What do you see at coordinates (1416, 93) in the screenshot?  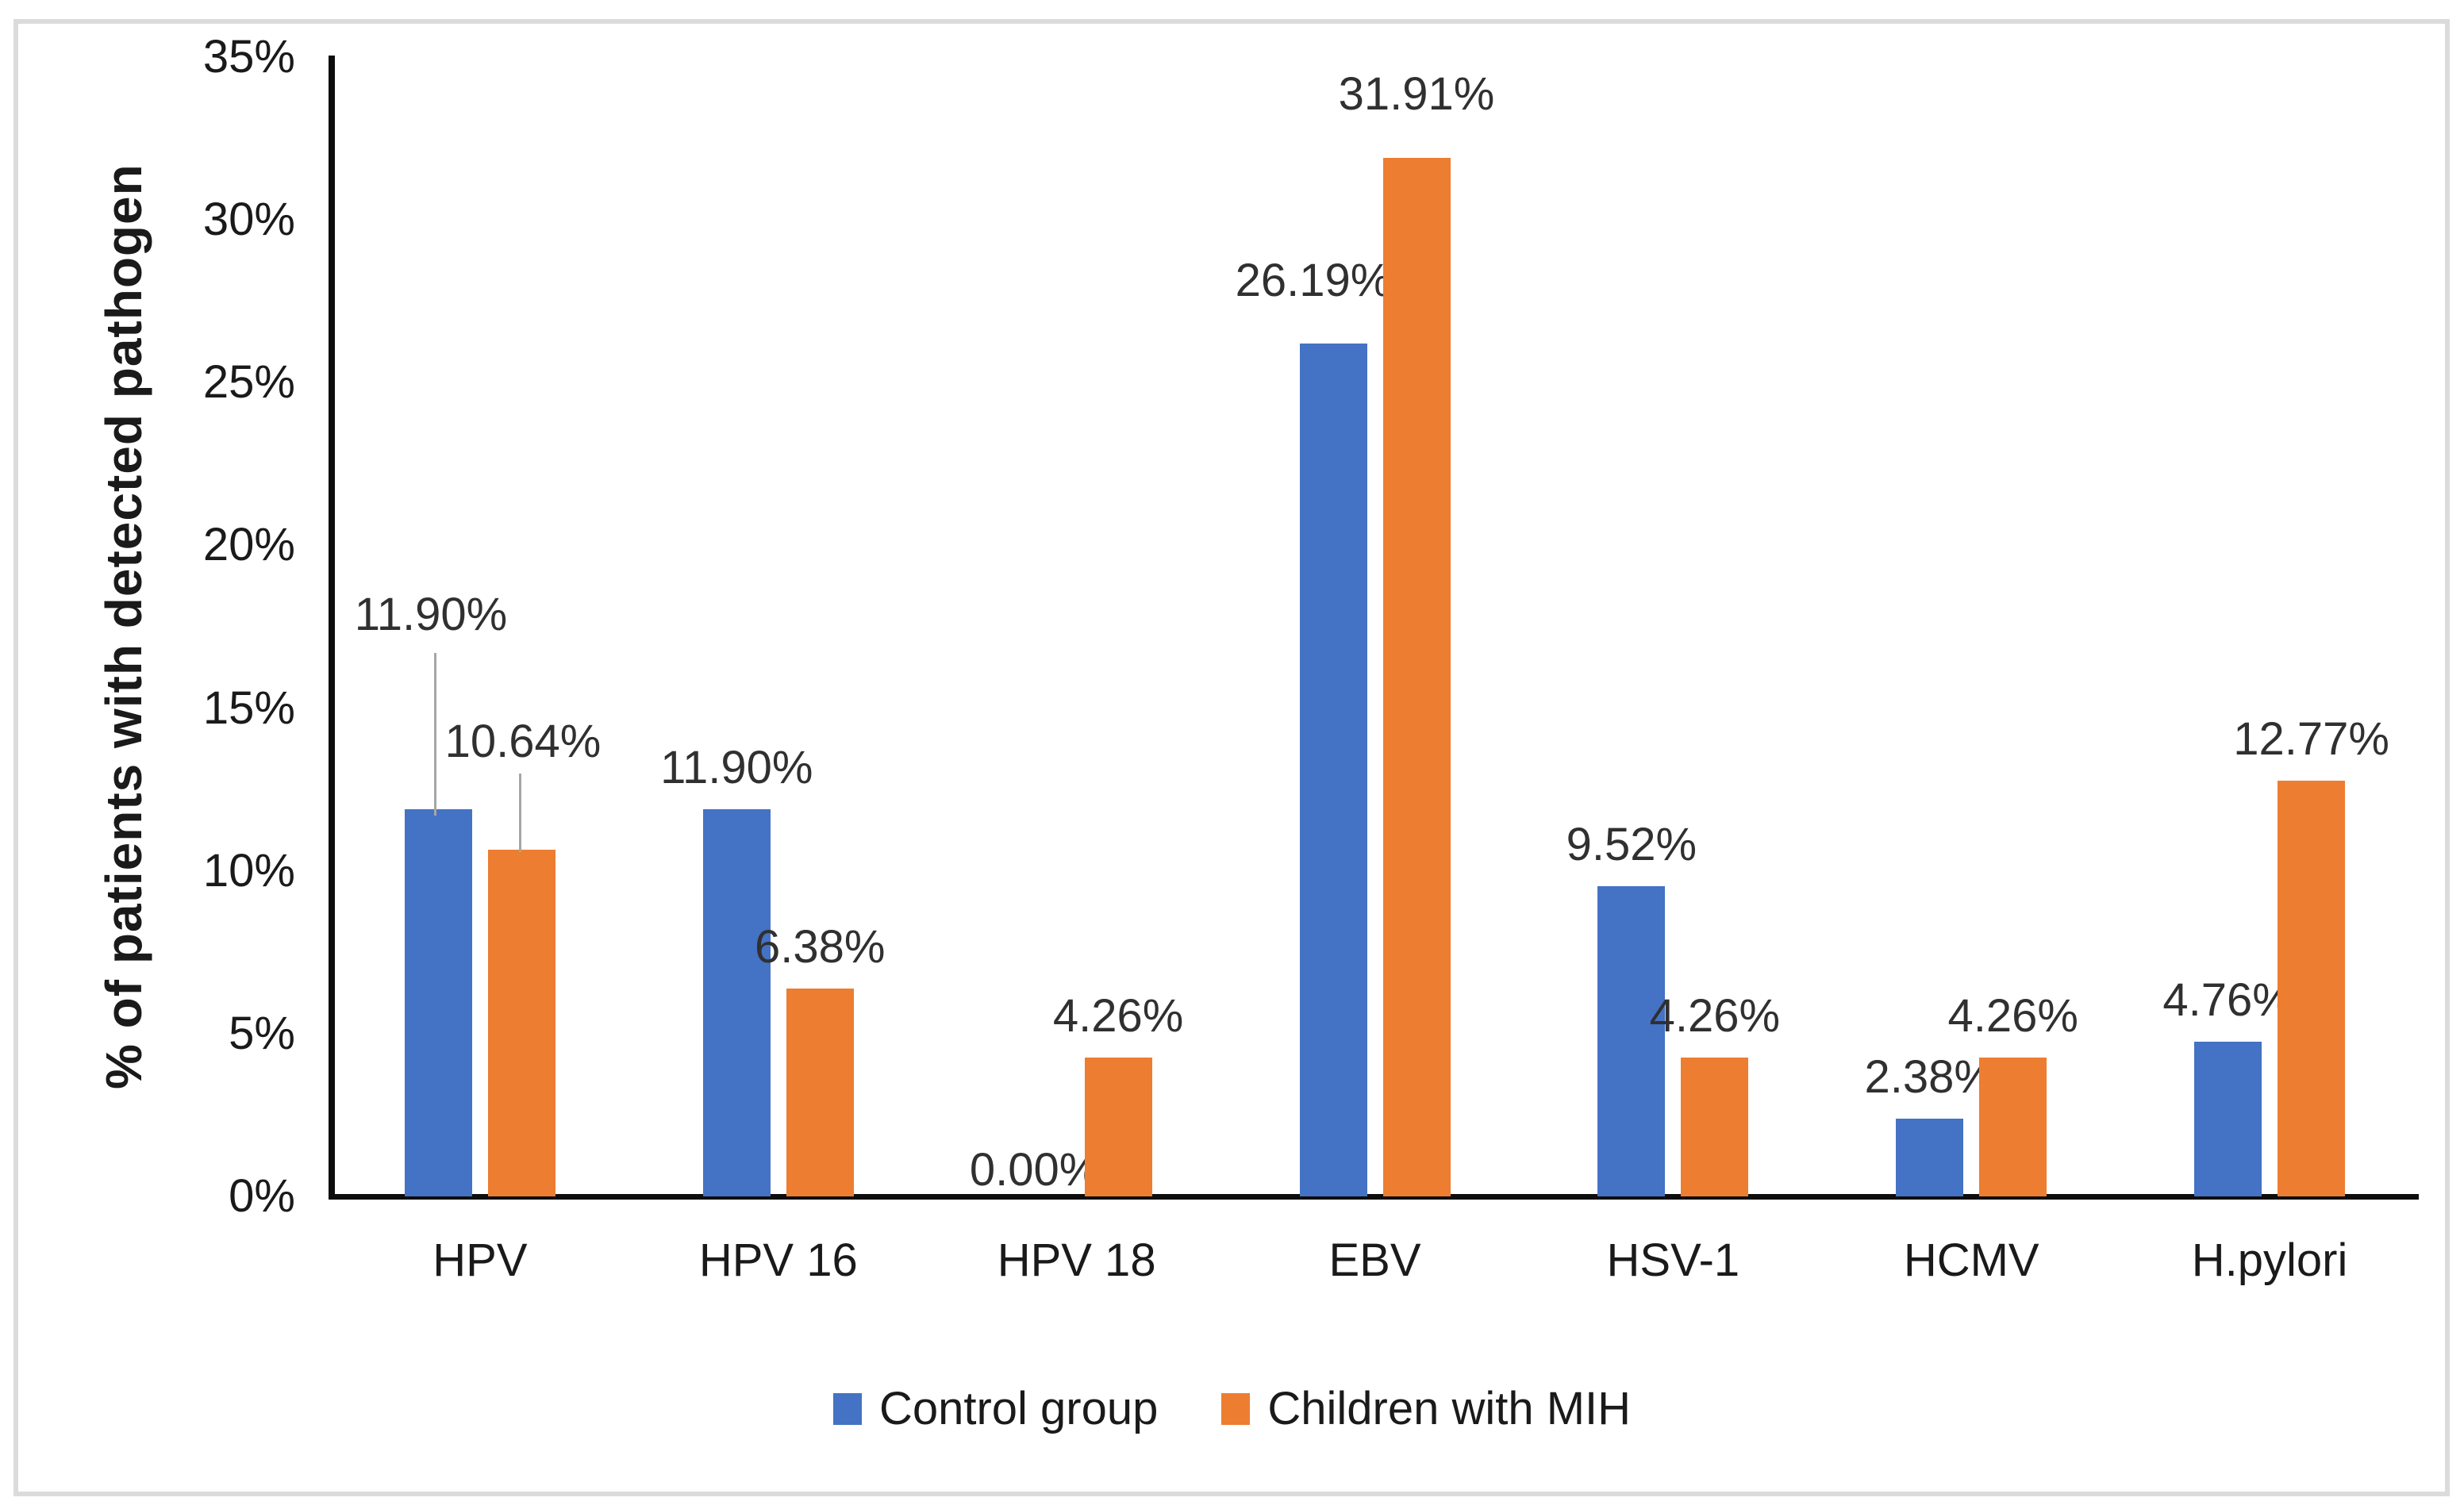 I see `data-label-children-with-mih-ebv: 31.91%` at bounding box center [1416, 93].